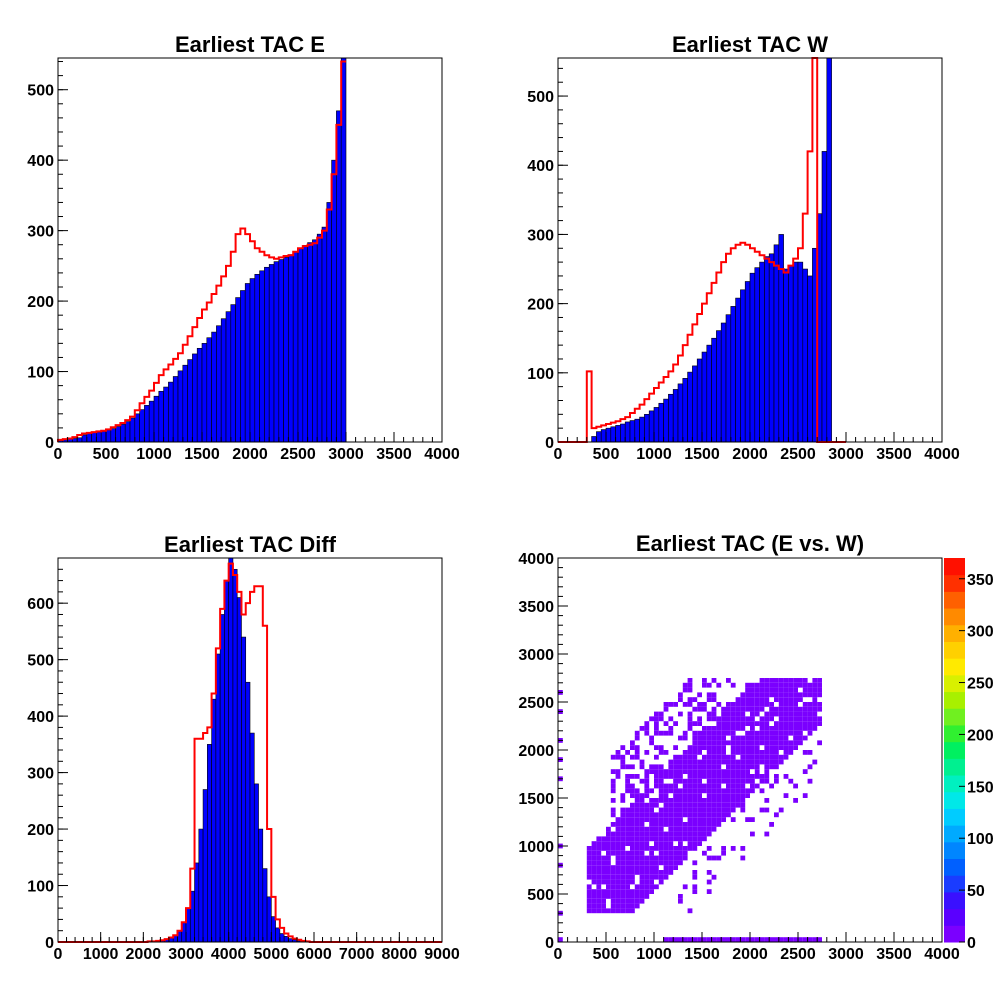 The height and width of the screenshot is (1000, 1000). What do you see at coordinates (846, 454) in the screenshot?
I see `x-tick-label: 3000` at bounding box center [846, 454].